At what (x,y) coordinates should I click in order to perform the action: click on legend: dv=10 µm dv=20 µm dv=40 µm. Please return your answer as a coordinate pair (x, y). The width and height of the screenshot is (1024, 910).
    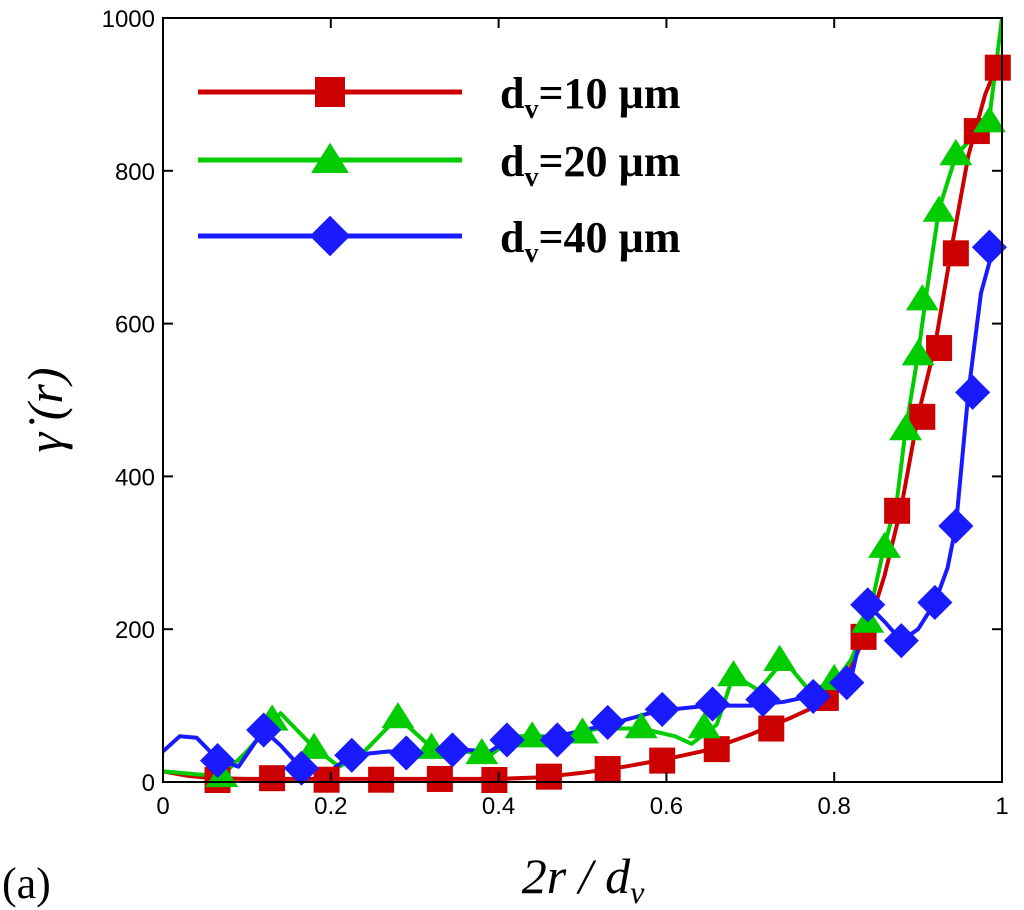
    Looking at the image, I should click on (439, 169).